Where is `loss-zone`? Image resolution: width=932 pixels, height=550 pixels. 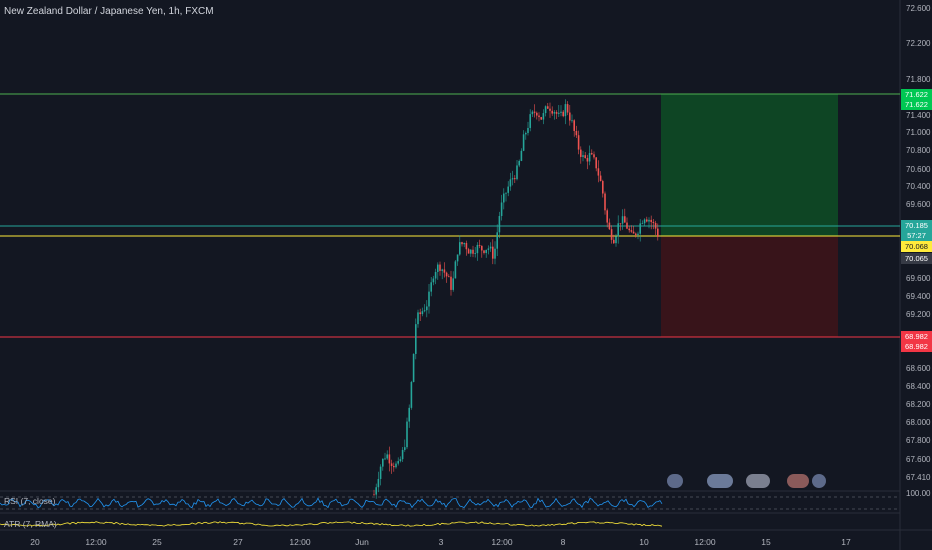
loss-zone is located at coordinates (749, 286).